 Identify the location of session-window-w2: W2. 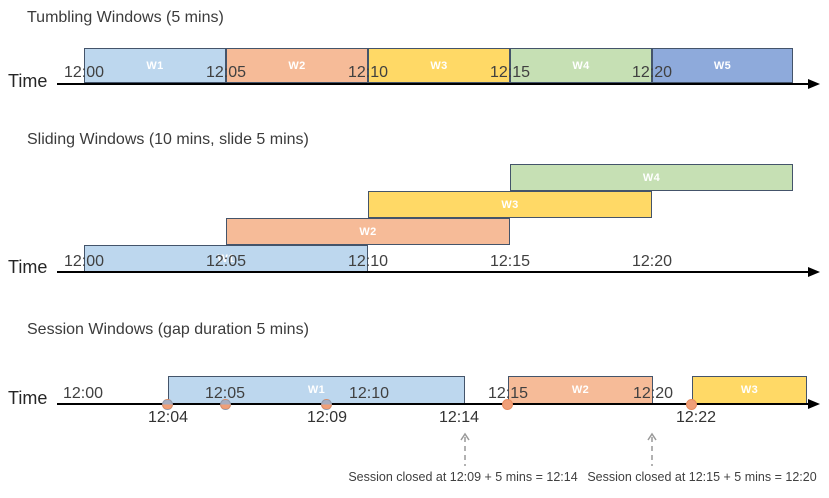
(580, 390).